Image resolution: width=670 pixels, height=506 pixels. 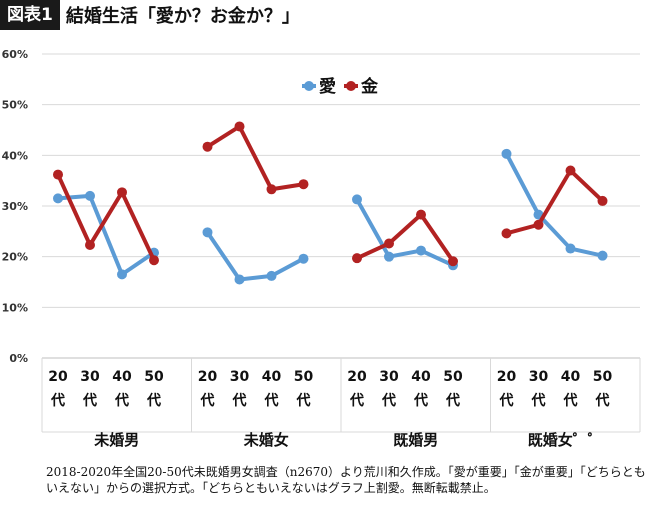 What do you see at coordinates (266, 440) in the screenshot?
I see `group-label: 未婚女` at bounding box center [266, 440].